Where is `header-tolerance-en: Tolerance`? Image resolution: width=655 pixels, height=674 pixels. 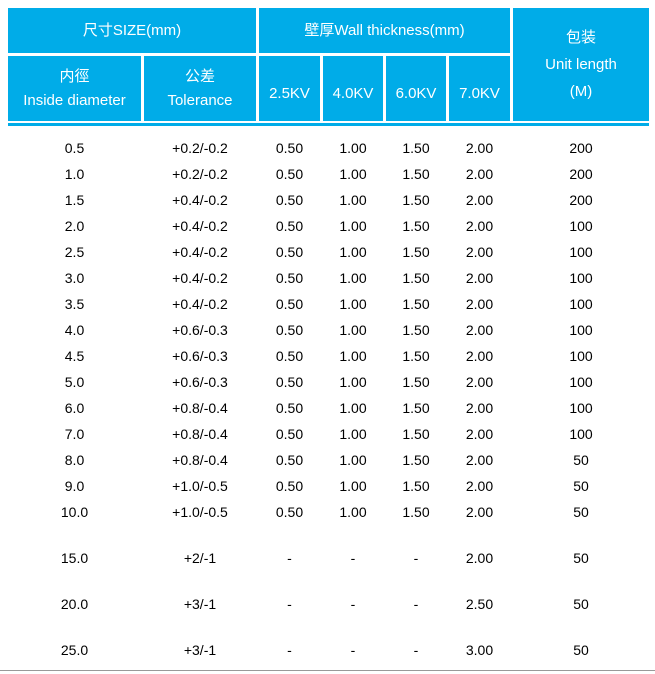
header-tolerance-en: Tolerance is located at coordinates (200, 100).